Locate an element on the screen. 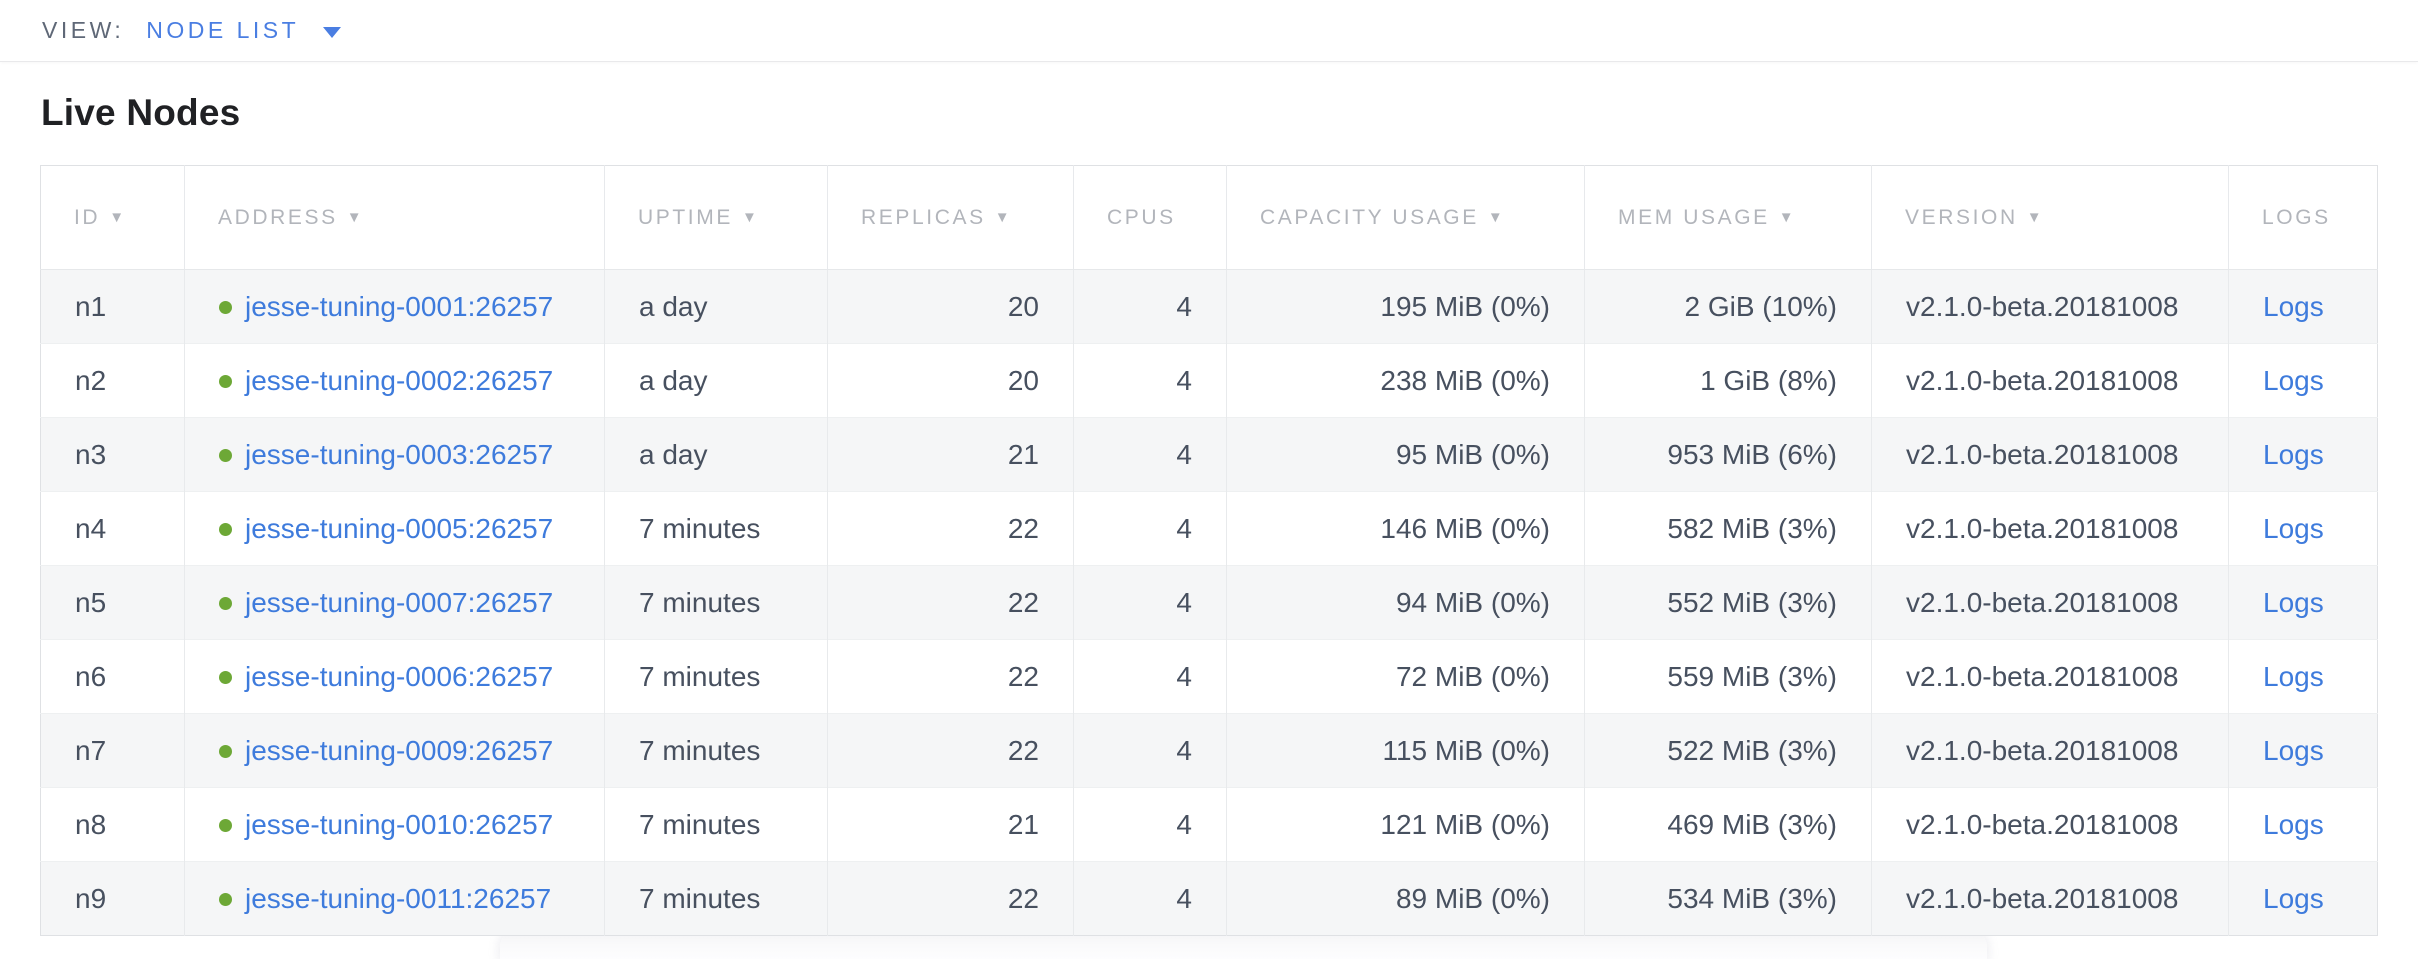  cell-address: jesse-tuning-0009:26257 is located at coordinates (394, 750).